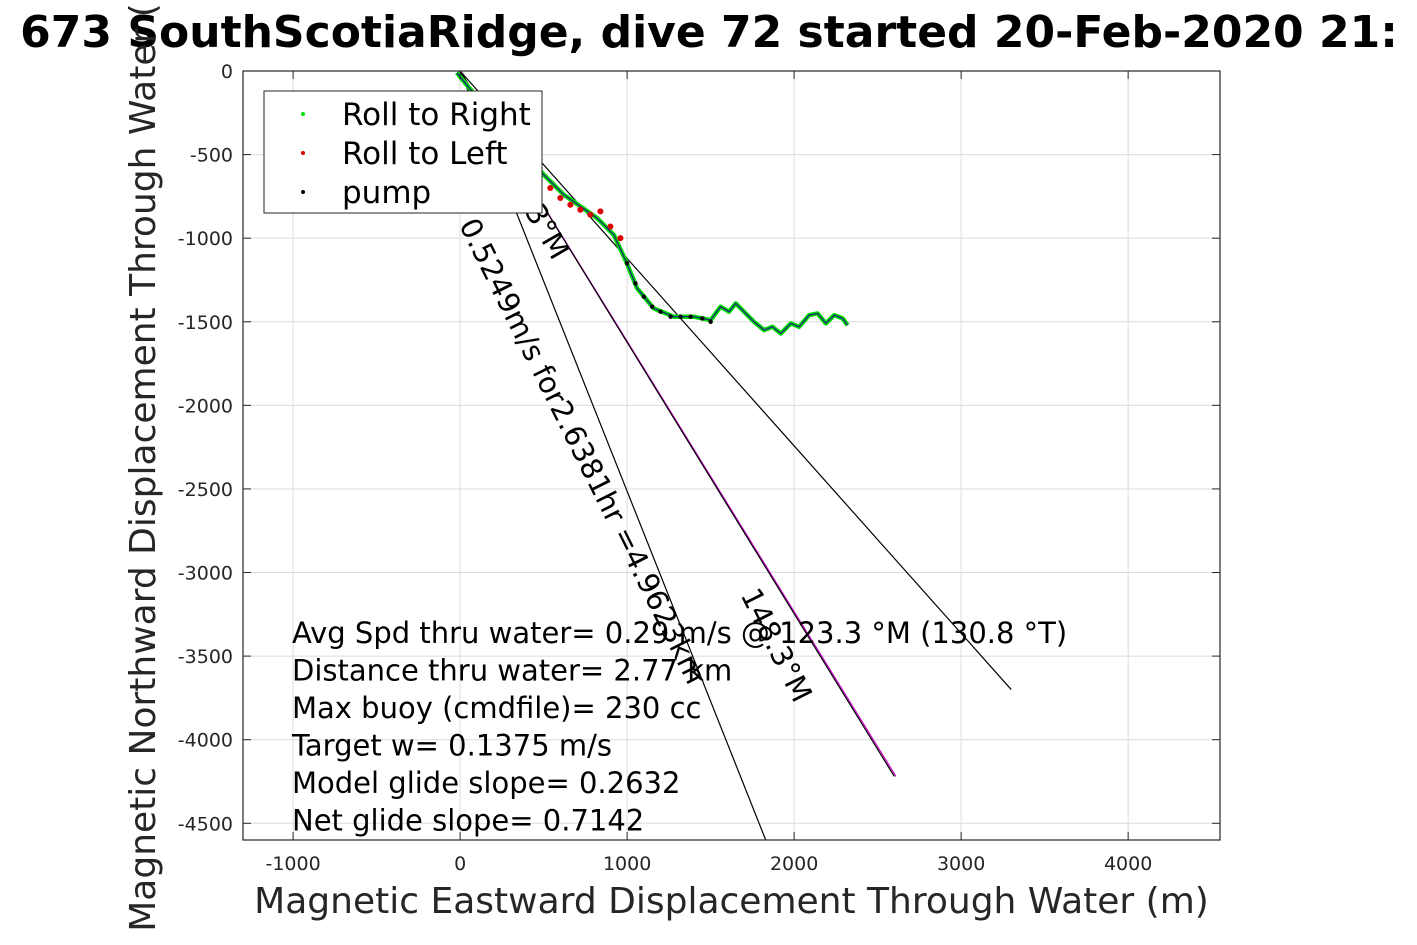 The image size is (1417, 945). What do you see at coordinates (460, 864) in the screenshot?
I see `x-tick-label: 0` at bounding box center [460, 864].